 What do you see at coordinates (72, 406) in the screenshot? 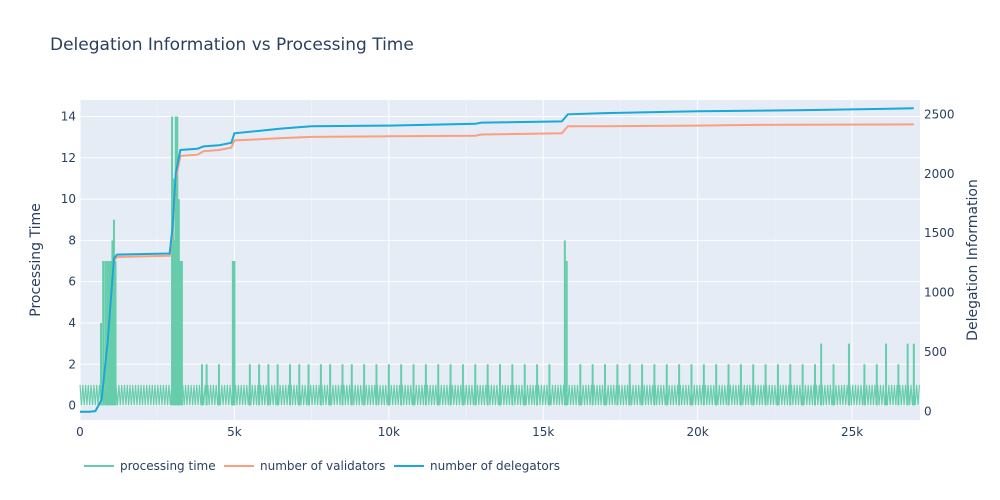
I see `y-tick-label: 0` at bounding box center [72, 406].